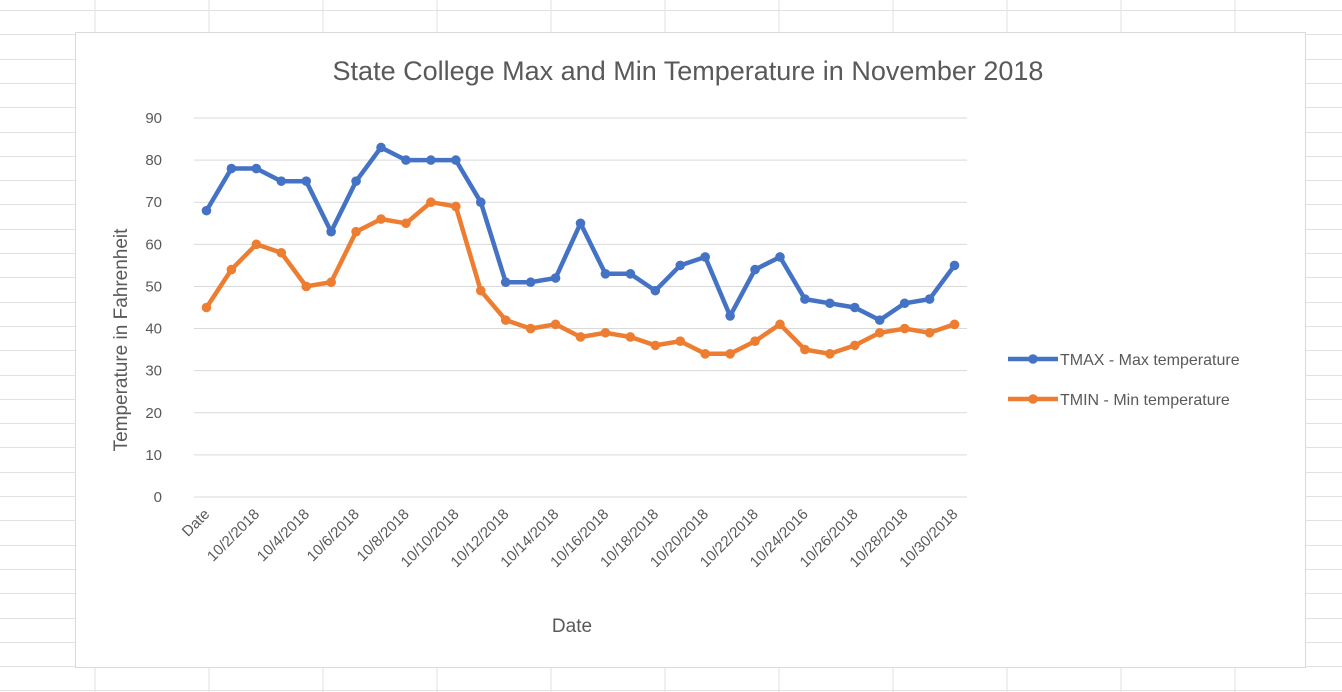  I want to click on legend-item: TMIN - Min temperature, so click(1119, 400).